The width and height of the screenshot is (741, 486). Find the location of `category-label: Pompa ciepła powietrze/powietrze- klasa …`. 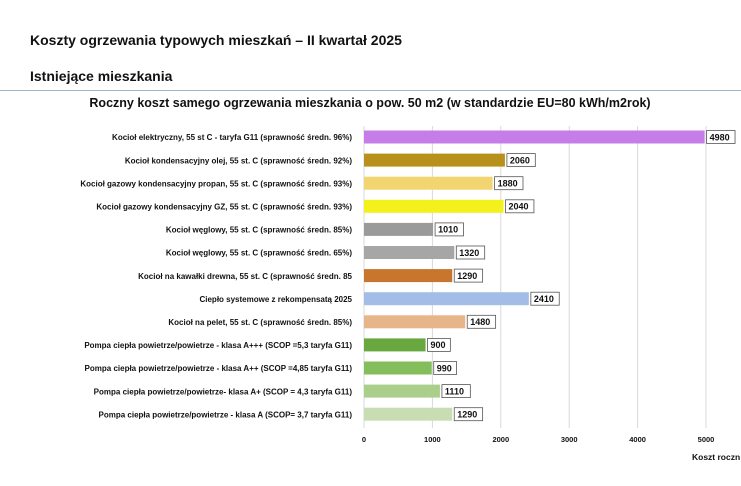

category-label: Pompa ciepła powietrze/powietrze- klasa … is located at coordinates (223, 391).